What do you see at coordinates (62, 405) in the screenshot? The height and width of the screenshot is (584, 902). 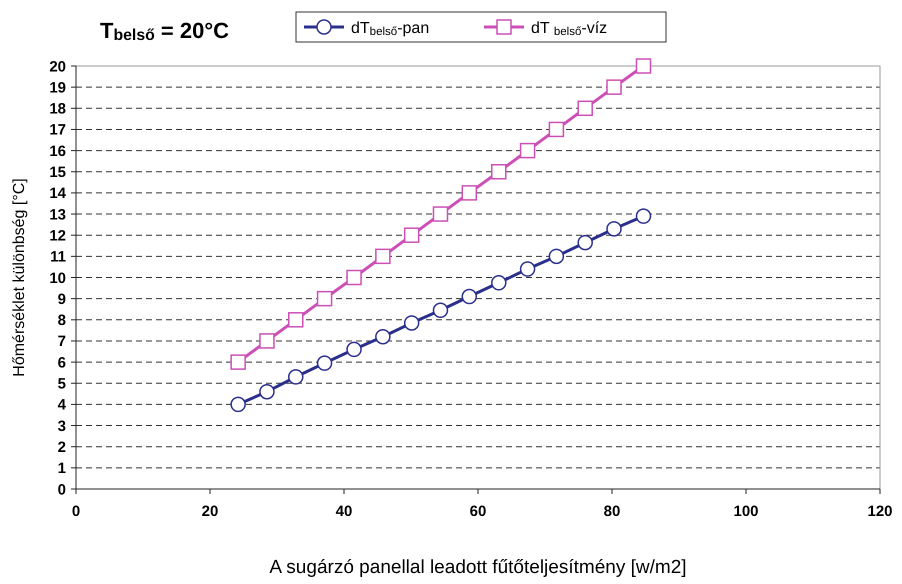 I see `y-tick-label: 4` at bounding box center [62, 405].